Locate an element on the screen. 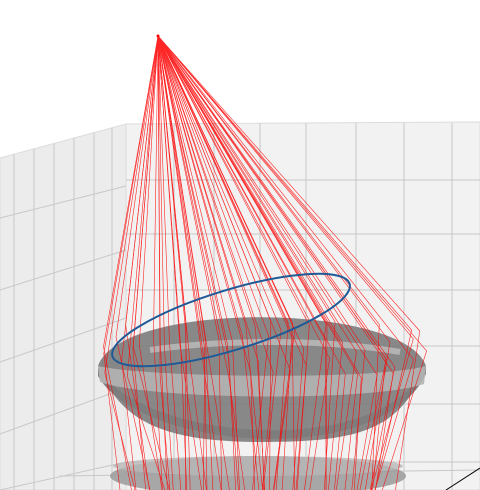  second-lens-rim is located at coordinates (258, 466).